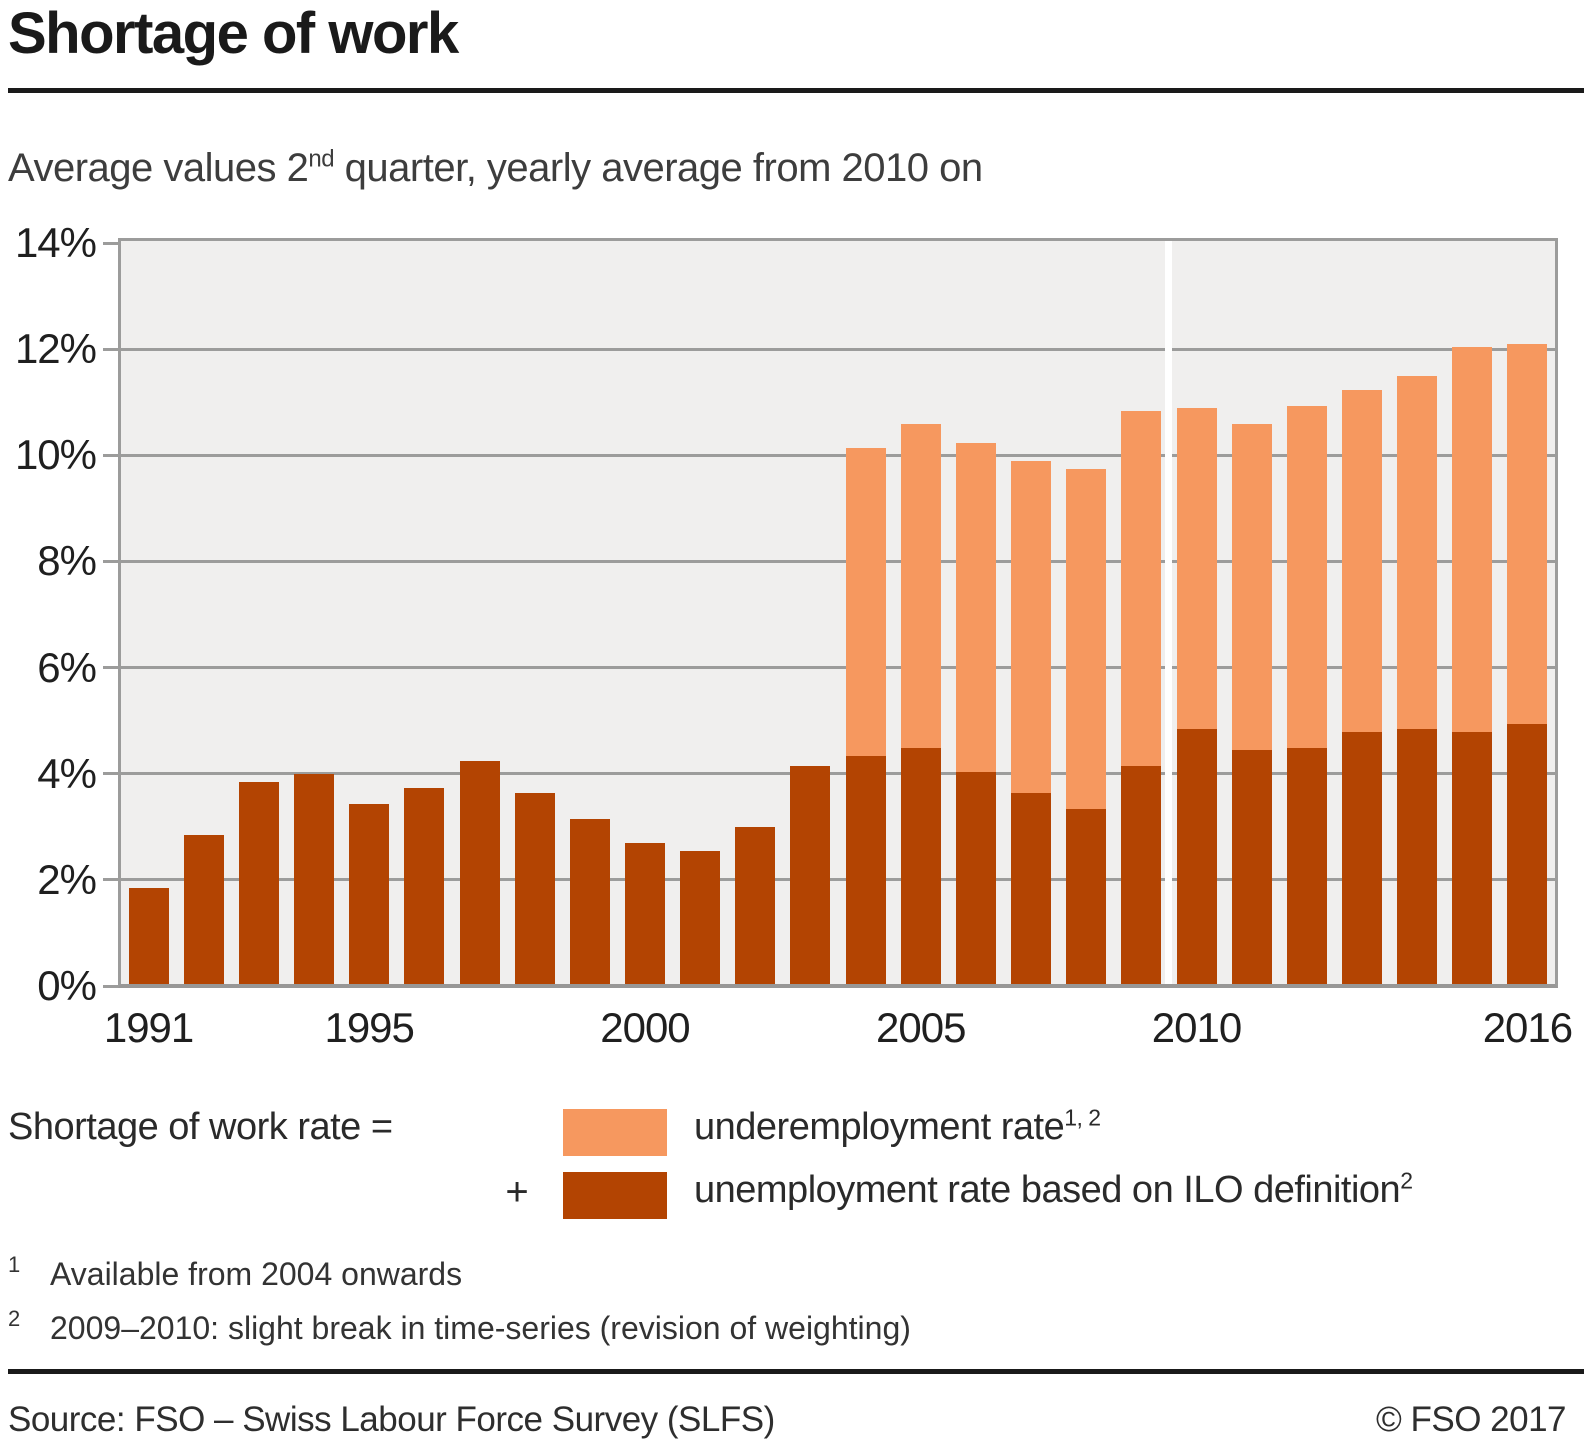  I want to click on gridline-2pct, so click(838, 880).